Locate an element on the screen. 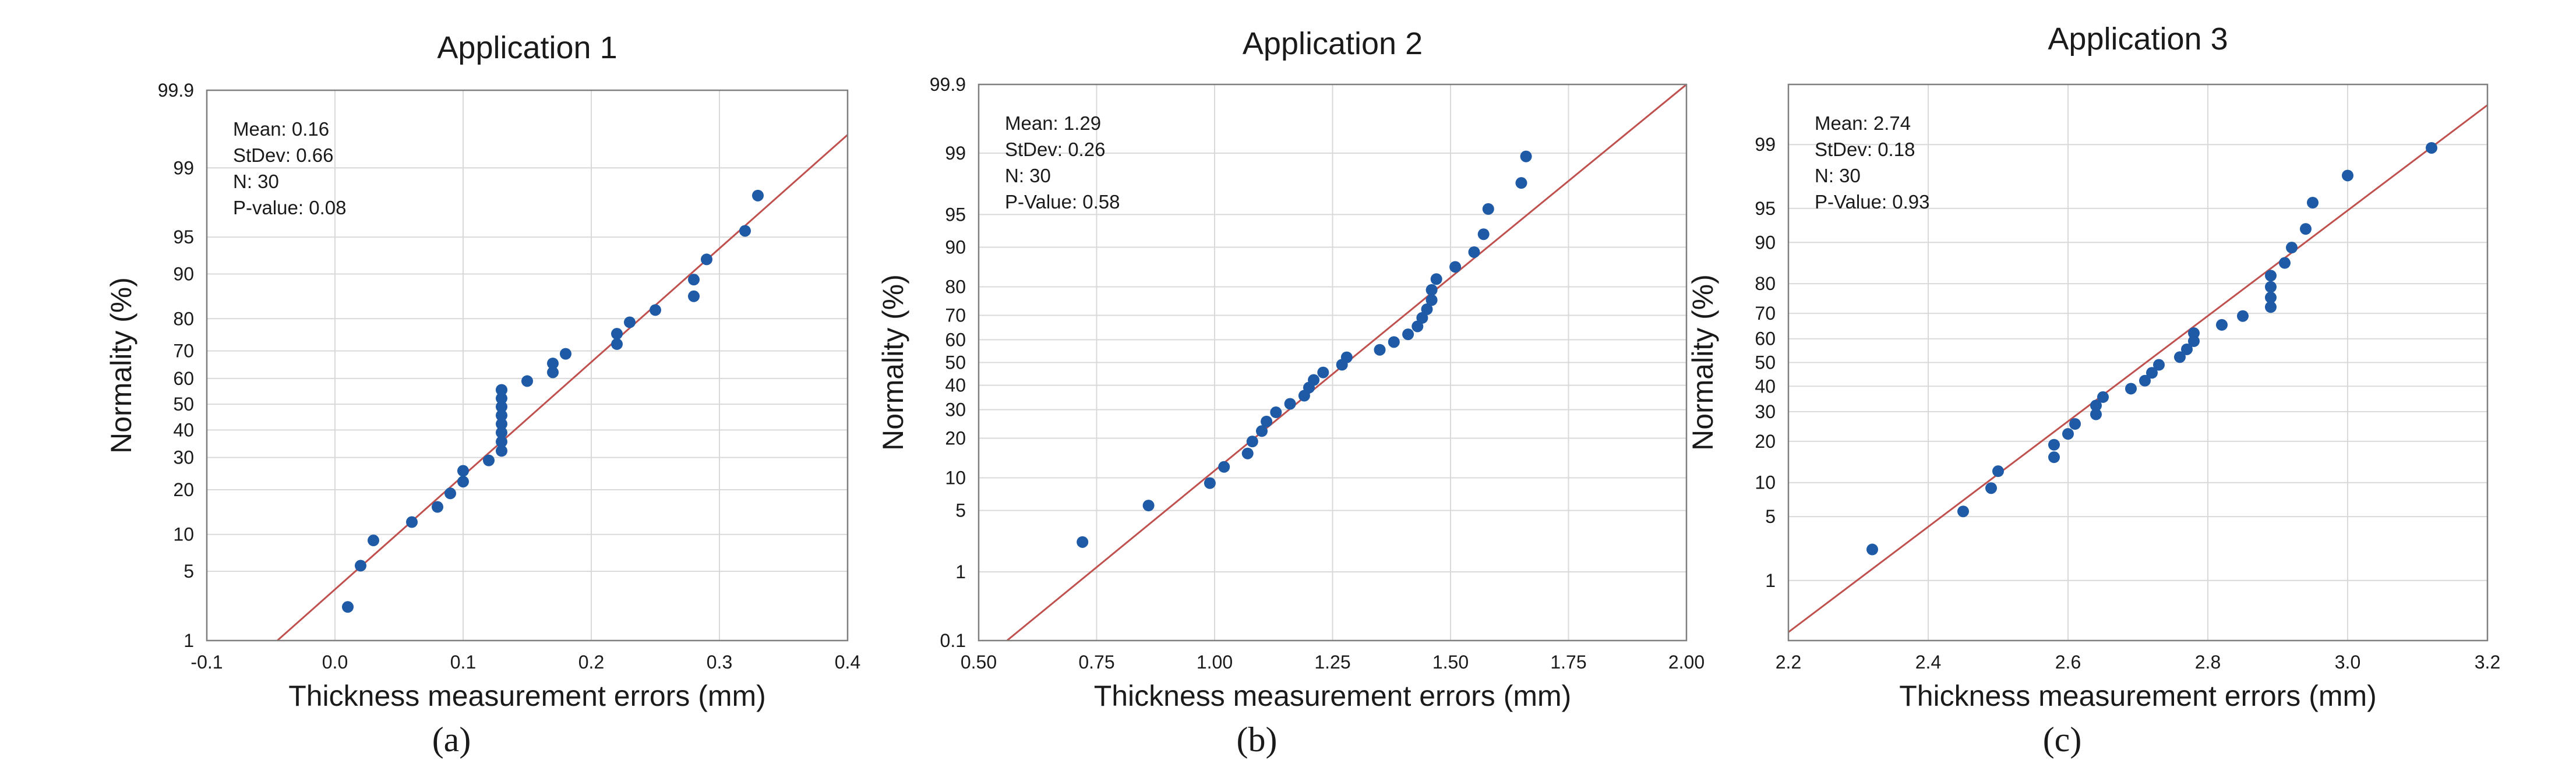 Image resolution: width=2576 pixels, height=771 pixels. x-tick-label: 1.75 is located at coordinates (1568, 662).